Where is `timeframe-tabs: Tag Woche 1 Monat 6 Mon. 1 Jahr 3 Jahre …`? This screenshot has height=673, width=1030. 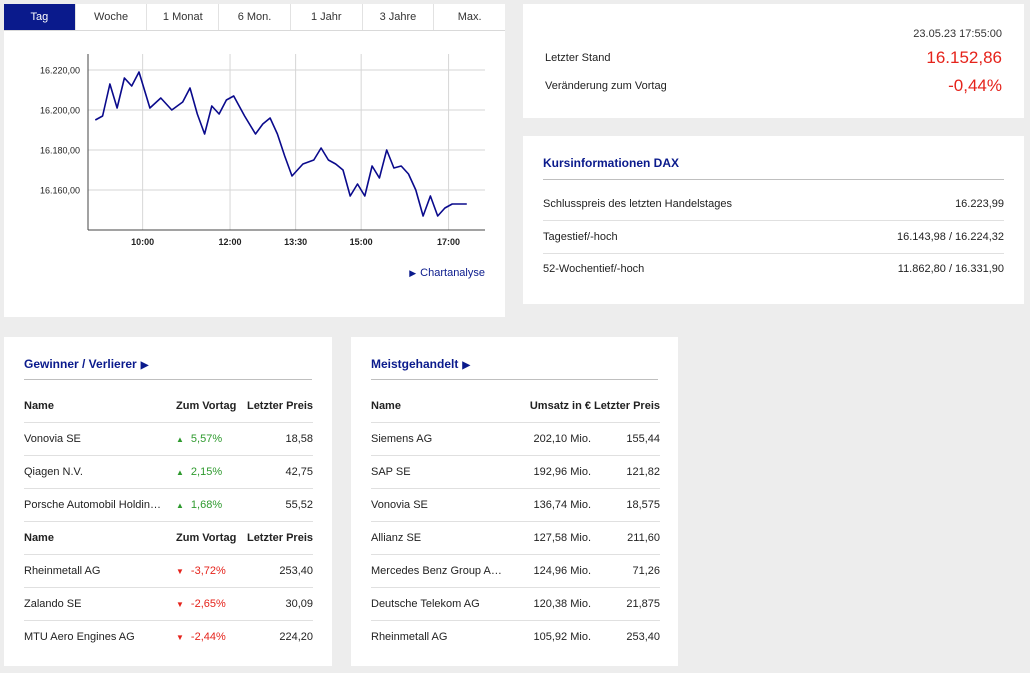
timeframe-tabs: Tag Woche 1 Monat 6 Mon. 1 Jahr 3 Jahre … is located at coordinates (254, 17).